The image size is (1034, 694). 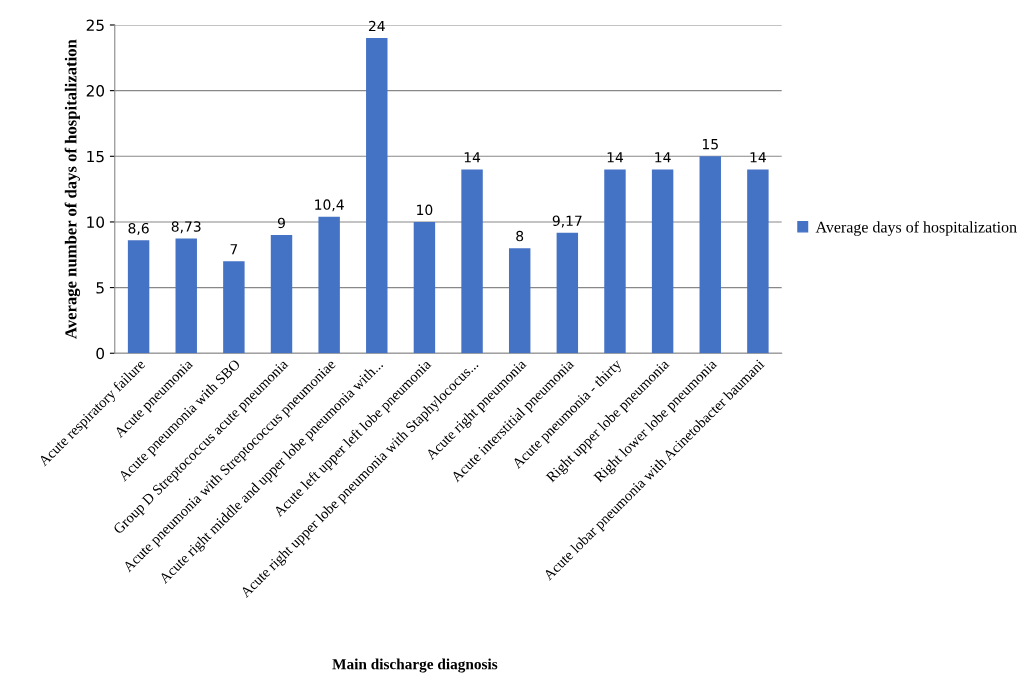 What do you see at coordinates (710, 144) in the screenshot?
I see `data-label: 15` at bounding box center [710, 144].